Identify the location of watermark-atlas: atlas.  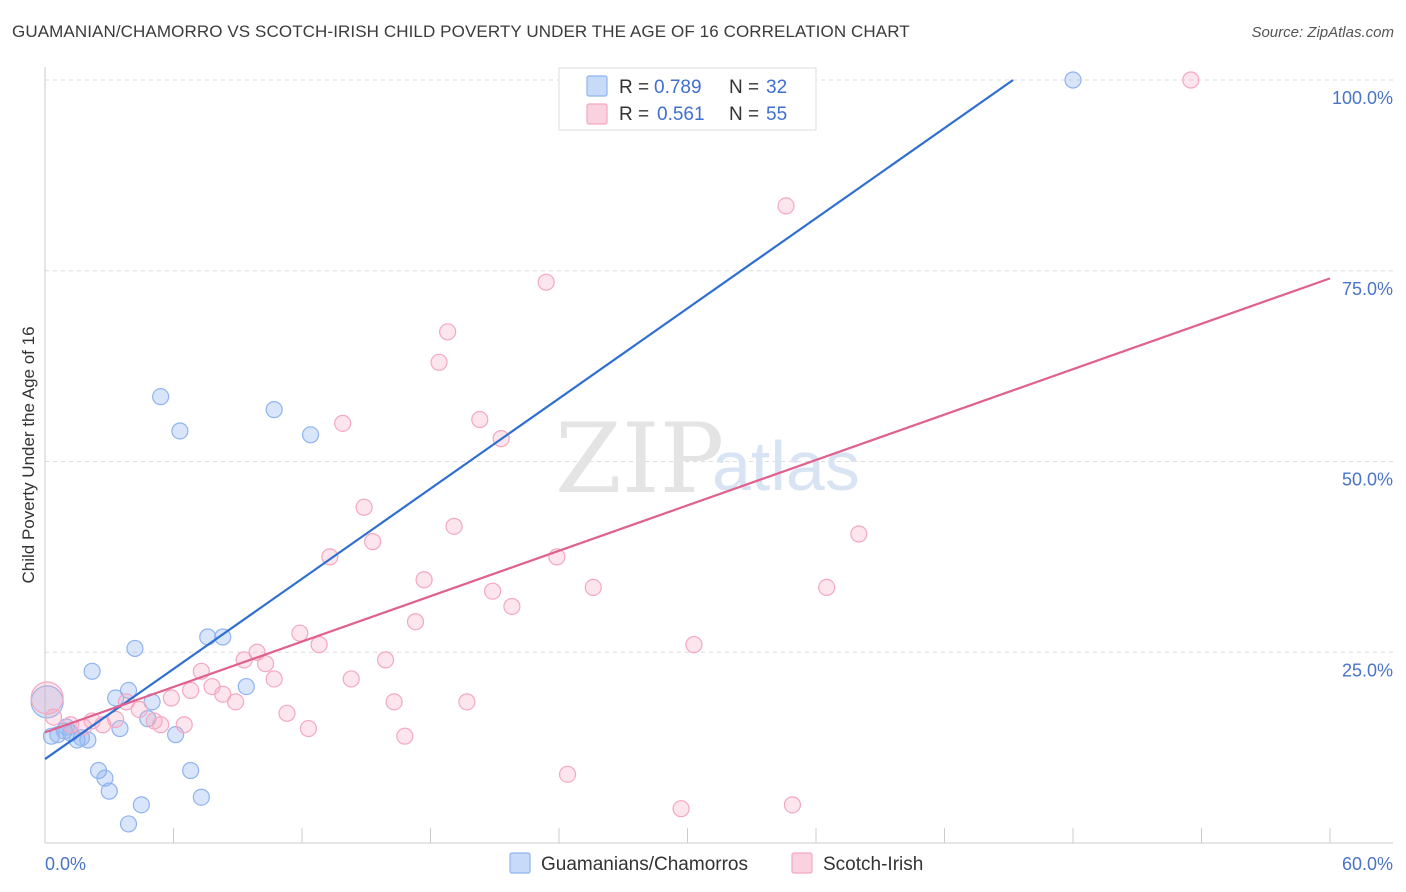
(786, 466).